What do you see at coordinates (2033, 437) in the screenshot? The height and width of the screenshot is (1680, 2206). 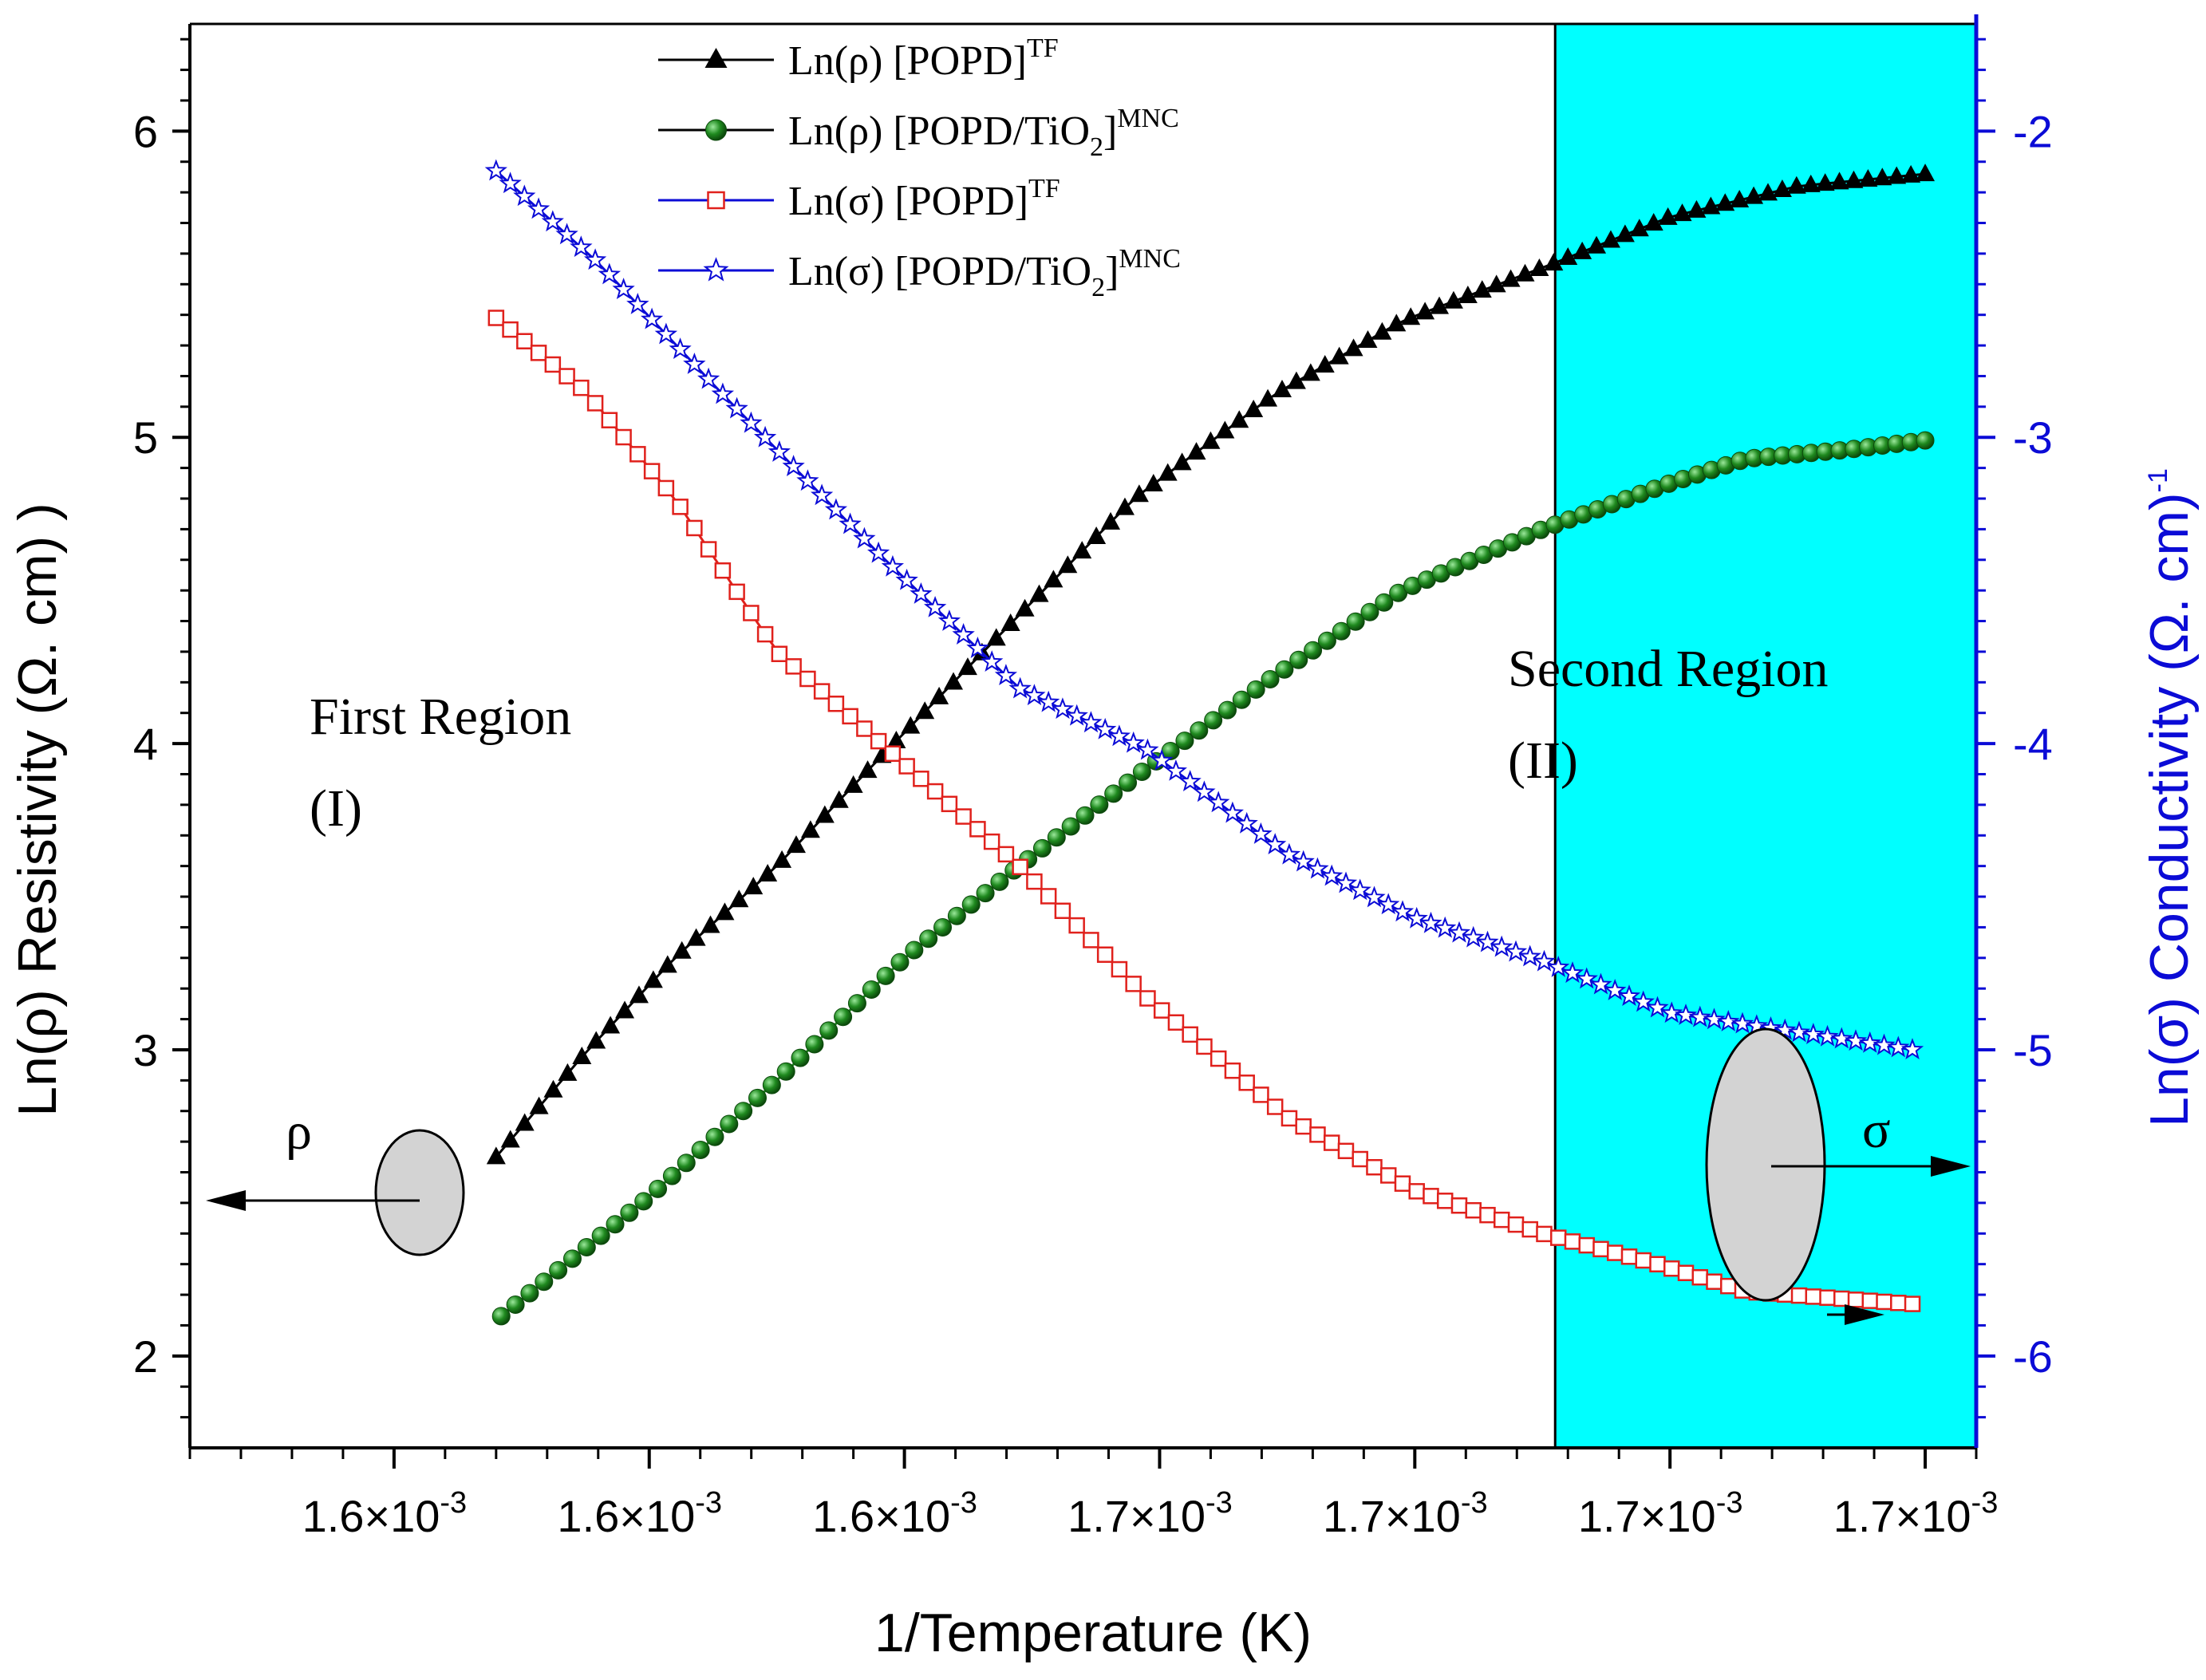 I see `y-right-tick-label: -3` at bounding box center [2033, 437].